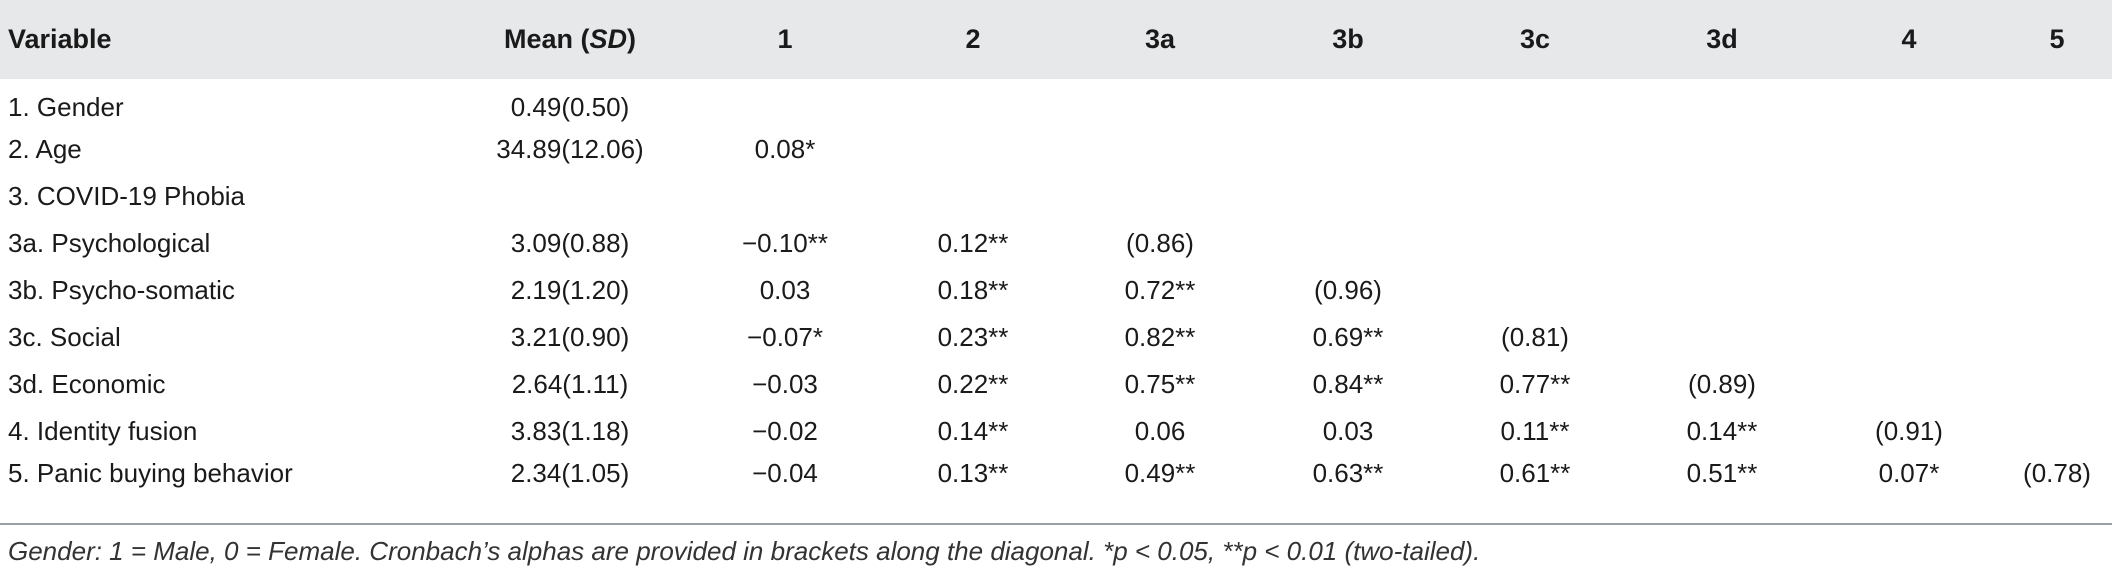 This screenshot has width=2118, height=575. I want to click on cell-2: 0.14**, so click(973, 431).